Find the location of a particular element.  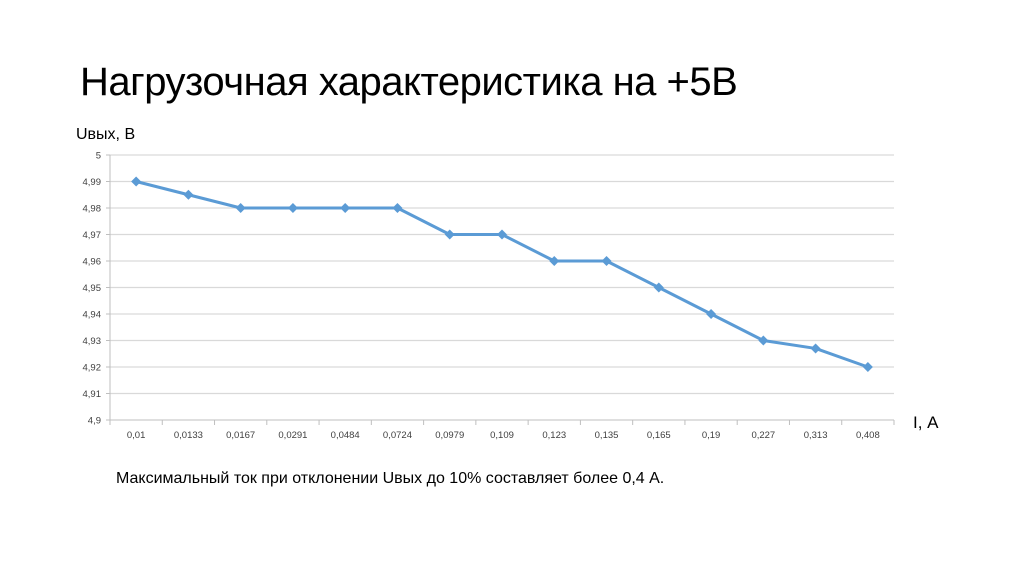

x-tick-label: 0,109 is located at coordinates (502, 435).